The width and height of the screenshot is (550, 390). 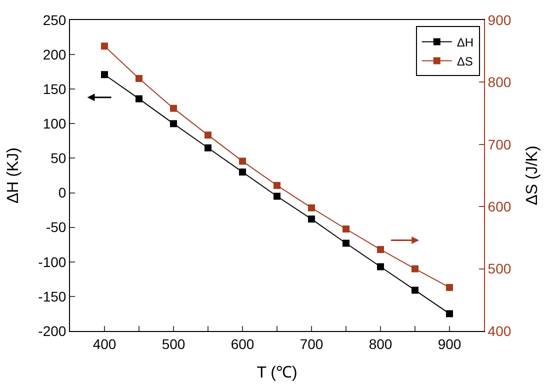 I want to click on x-tick-label: 900, so click(x=450, y=344).